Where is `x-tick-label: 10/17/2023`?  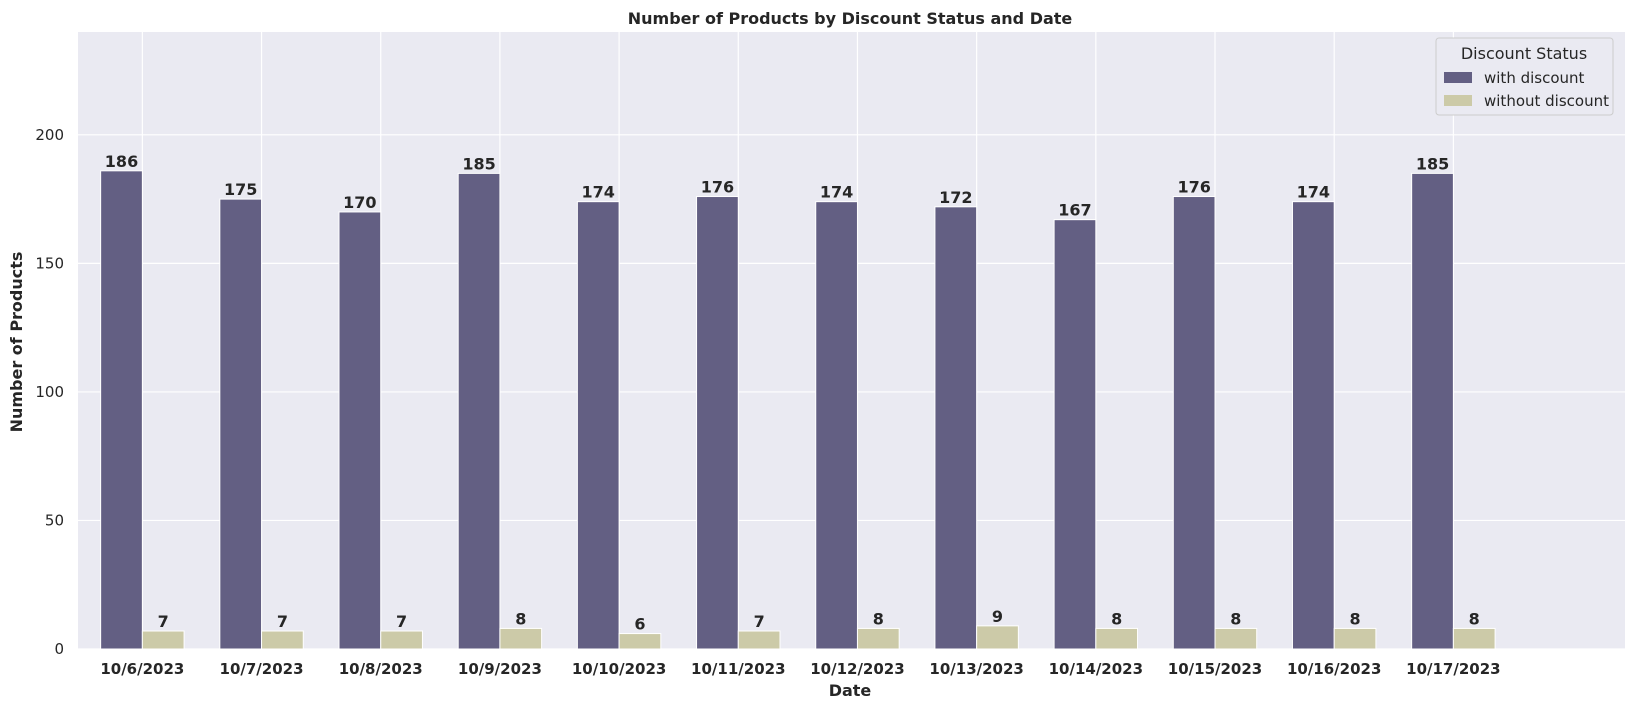 x-tick-label: 10/17/2023 is located at coordinates (1453, 669).